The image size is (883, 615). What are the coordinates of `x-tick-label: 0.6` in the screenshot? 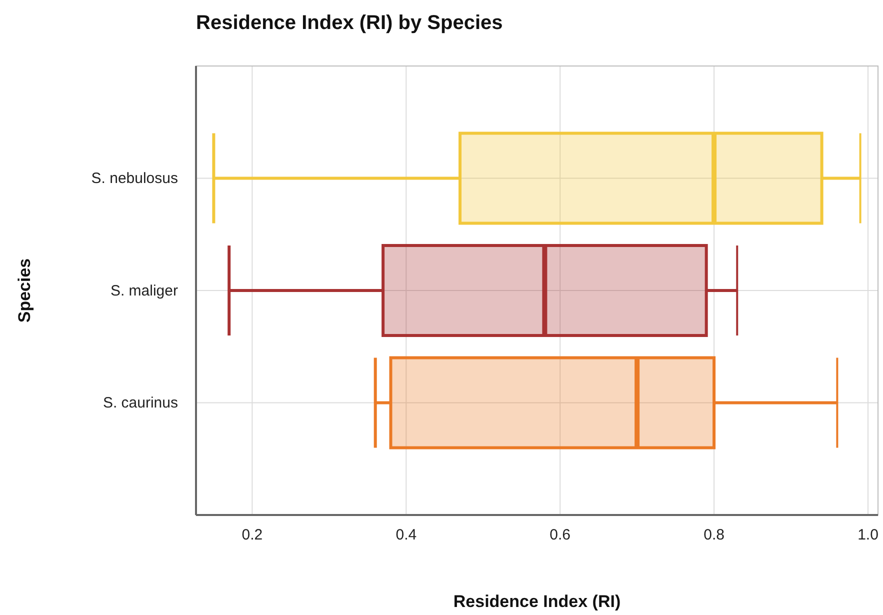 It's located at (560, 535).